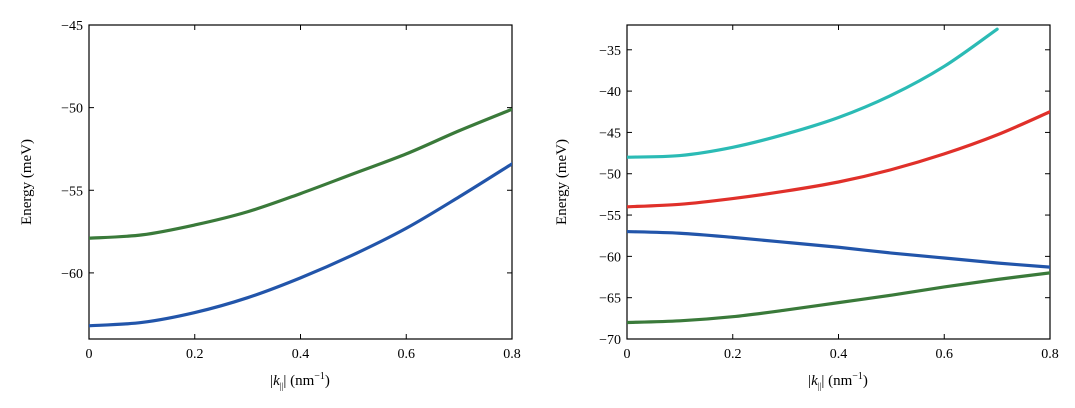 The height and width of the screenshot is (408, 1075). What do you see at coordinates (610, 92) in the screenshot?
I see `y-tick-label: −40` at bounding box center [610, 92].